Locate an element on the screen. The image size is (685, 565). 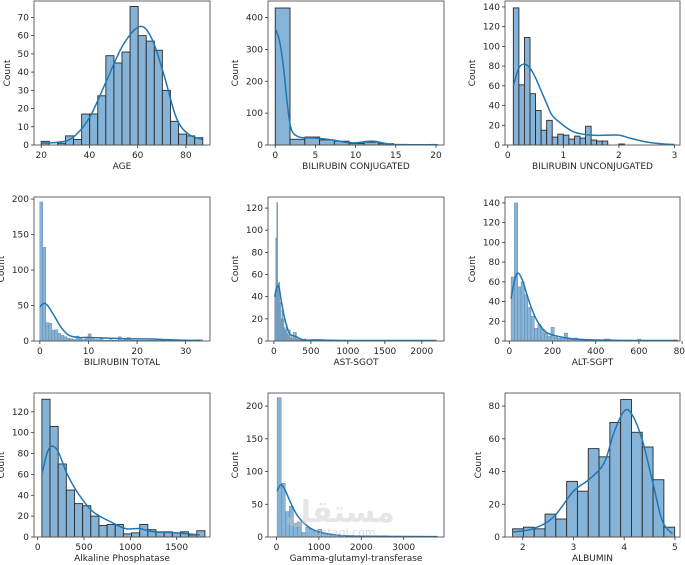
x-tick-label: 1000 is located at coordinates (347, 352).